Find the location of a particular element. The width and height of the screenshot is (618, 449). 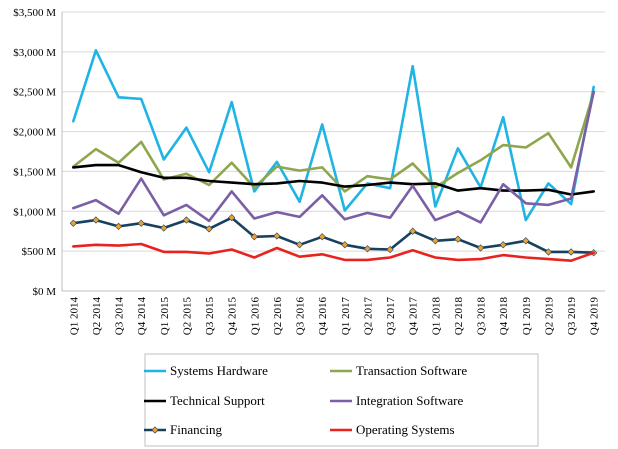

x-tick-label: Q3 2015 is located at coordinates (210, 316).